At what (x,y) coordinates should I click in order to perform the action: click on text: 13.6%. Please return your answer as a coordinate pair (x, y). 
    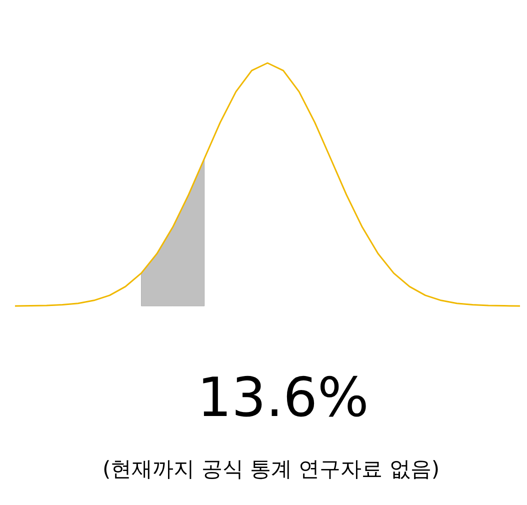
    Looking at the image, I should click on (283, 397).